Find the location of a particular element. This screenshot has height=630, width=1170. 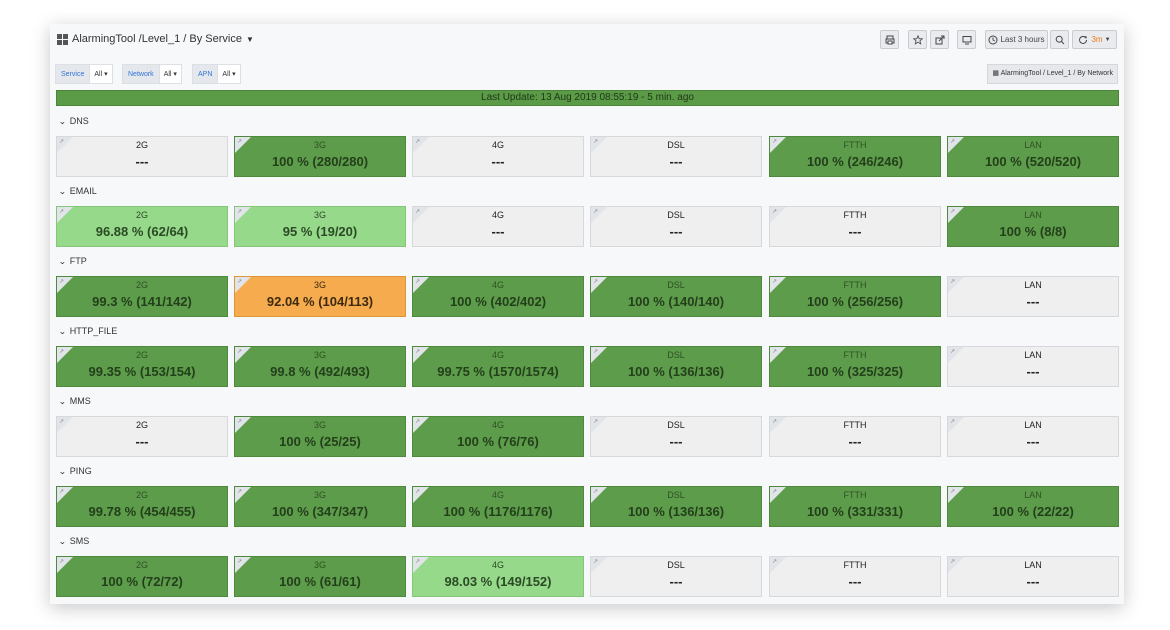

dashboard-link-by-network: ▦ AlarmingTool / Level_1 / By Network is located at coordinates (1052, 74).